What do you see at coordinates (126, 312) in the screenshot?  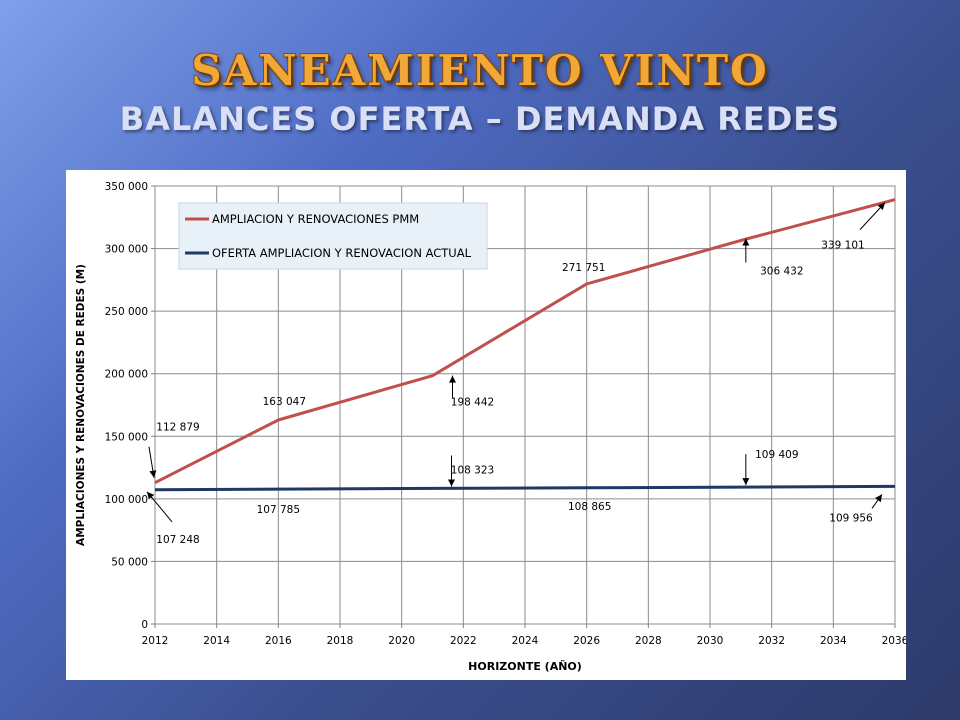 I see `y-tick-label: 250 000` at bounding box center [126, 312].